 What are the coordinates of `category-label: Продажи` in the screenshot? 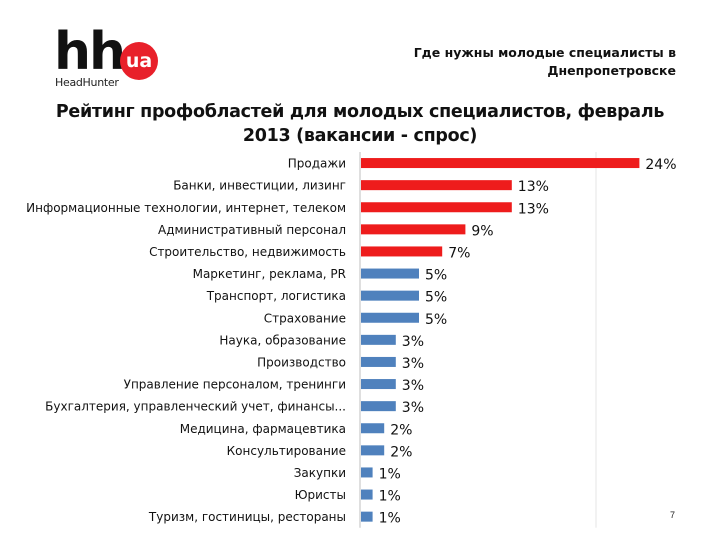 It's located at (317, 164).